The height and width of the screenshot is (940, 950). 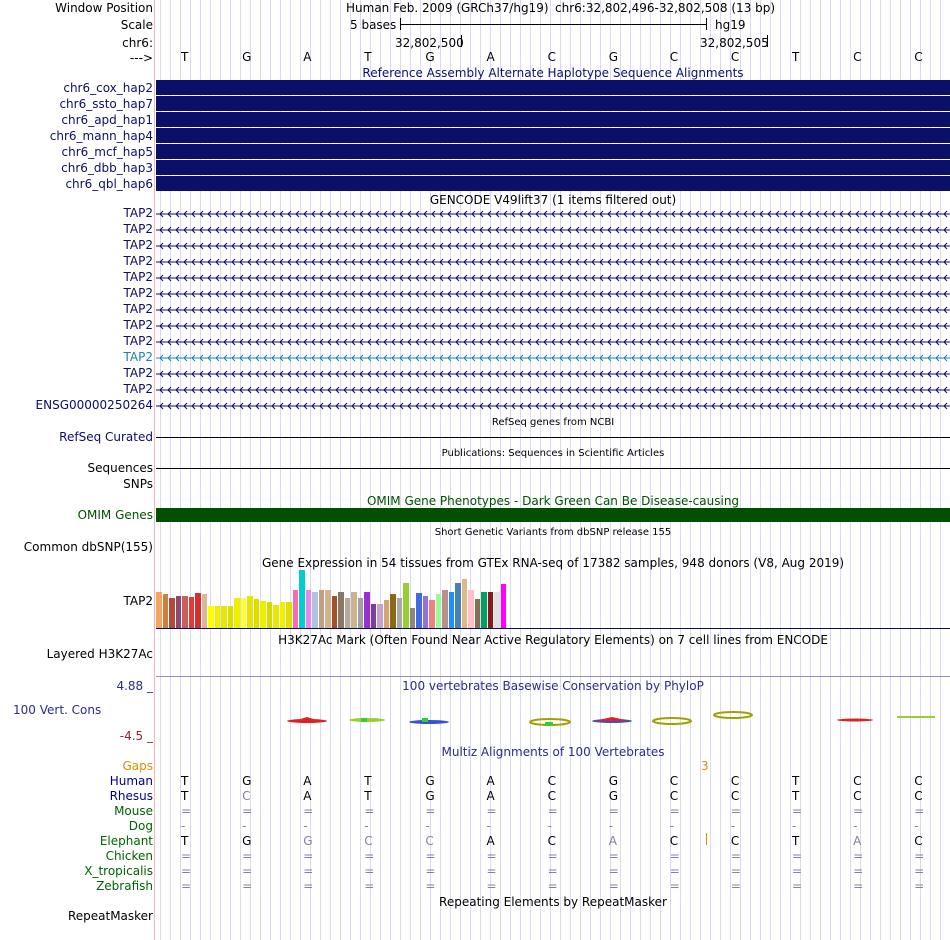 What do you see at coordinates (133, 811) in the screenshot?
I see `species-label: Mouse` at bounding box center [133, 811].